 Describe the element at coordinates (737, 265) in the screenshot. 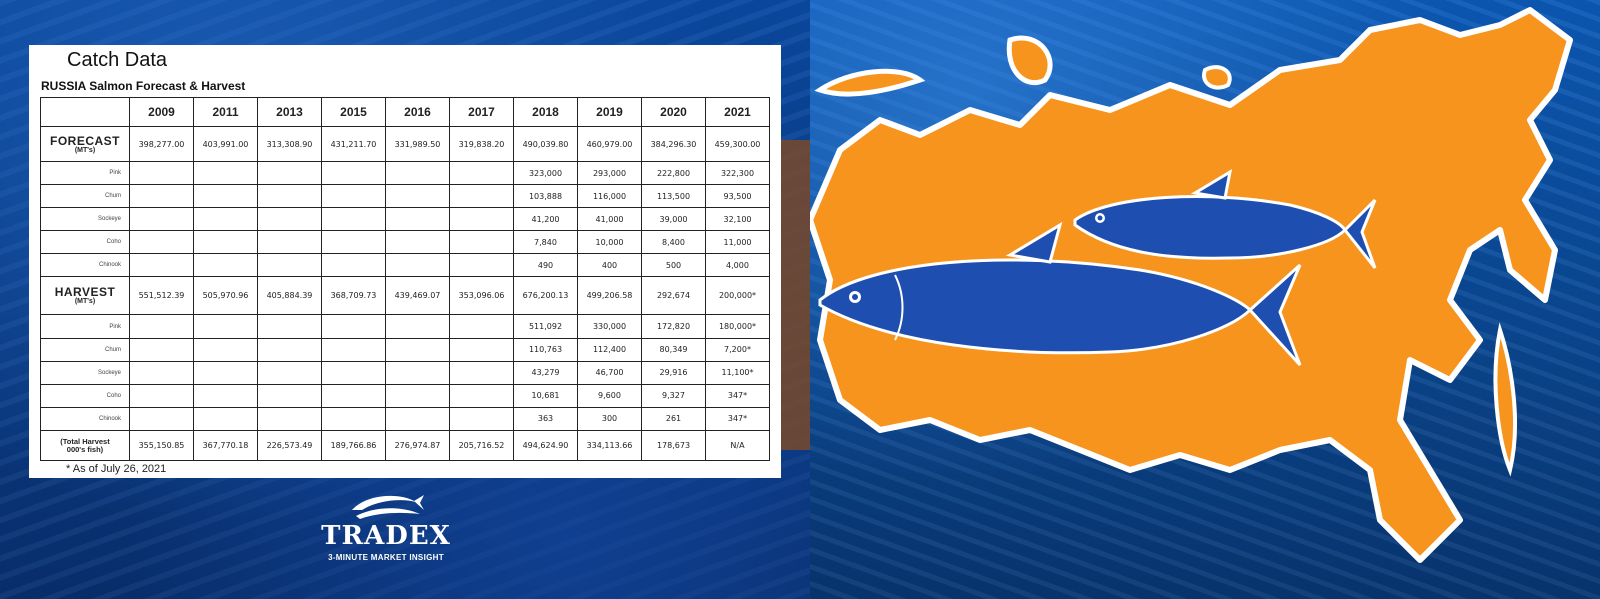

I see `table-cell: 4,000` at that location.